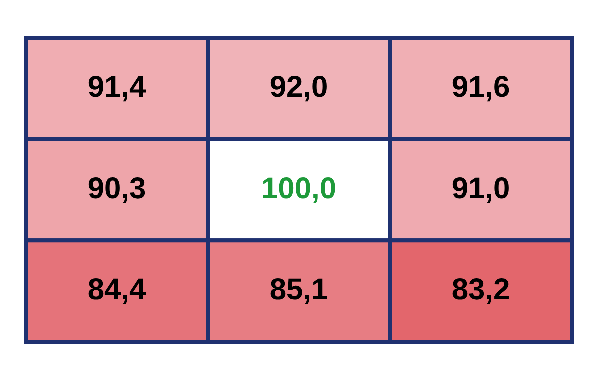 This screenshot has width=600, height=383. Describe the element at coordinates (481, 290) in the screenshot. I see `data-label: 83,2` at that location.